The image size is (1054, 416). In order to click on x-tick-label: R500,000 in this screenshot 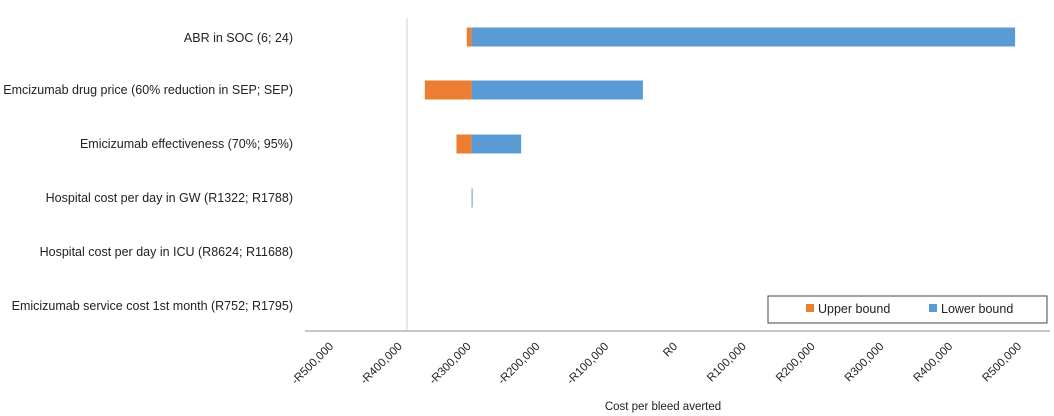, I will do `click(1002, 363)`.